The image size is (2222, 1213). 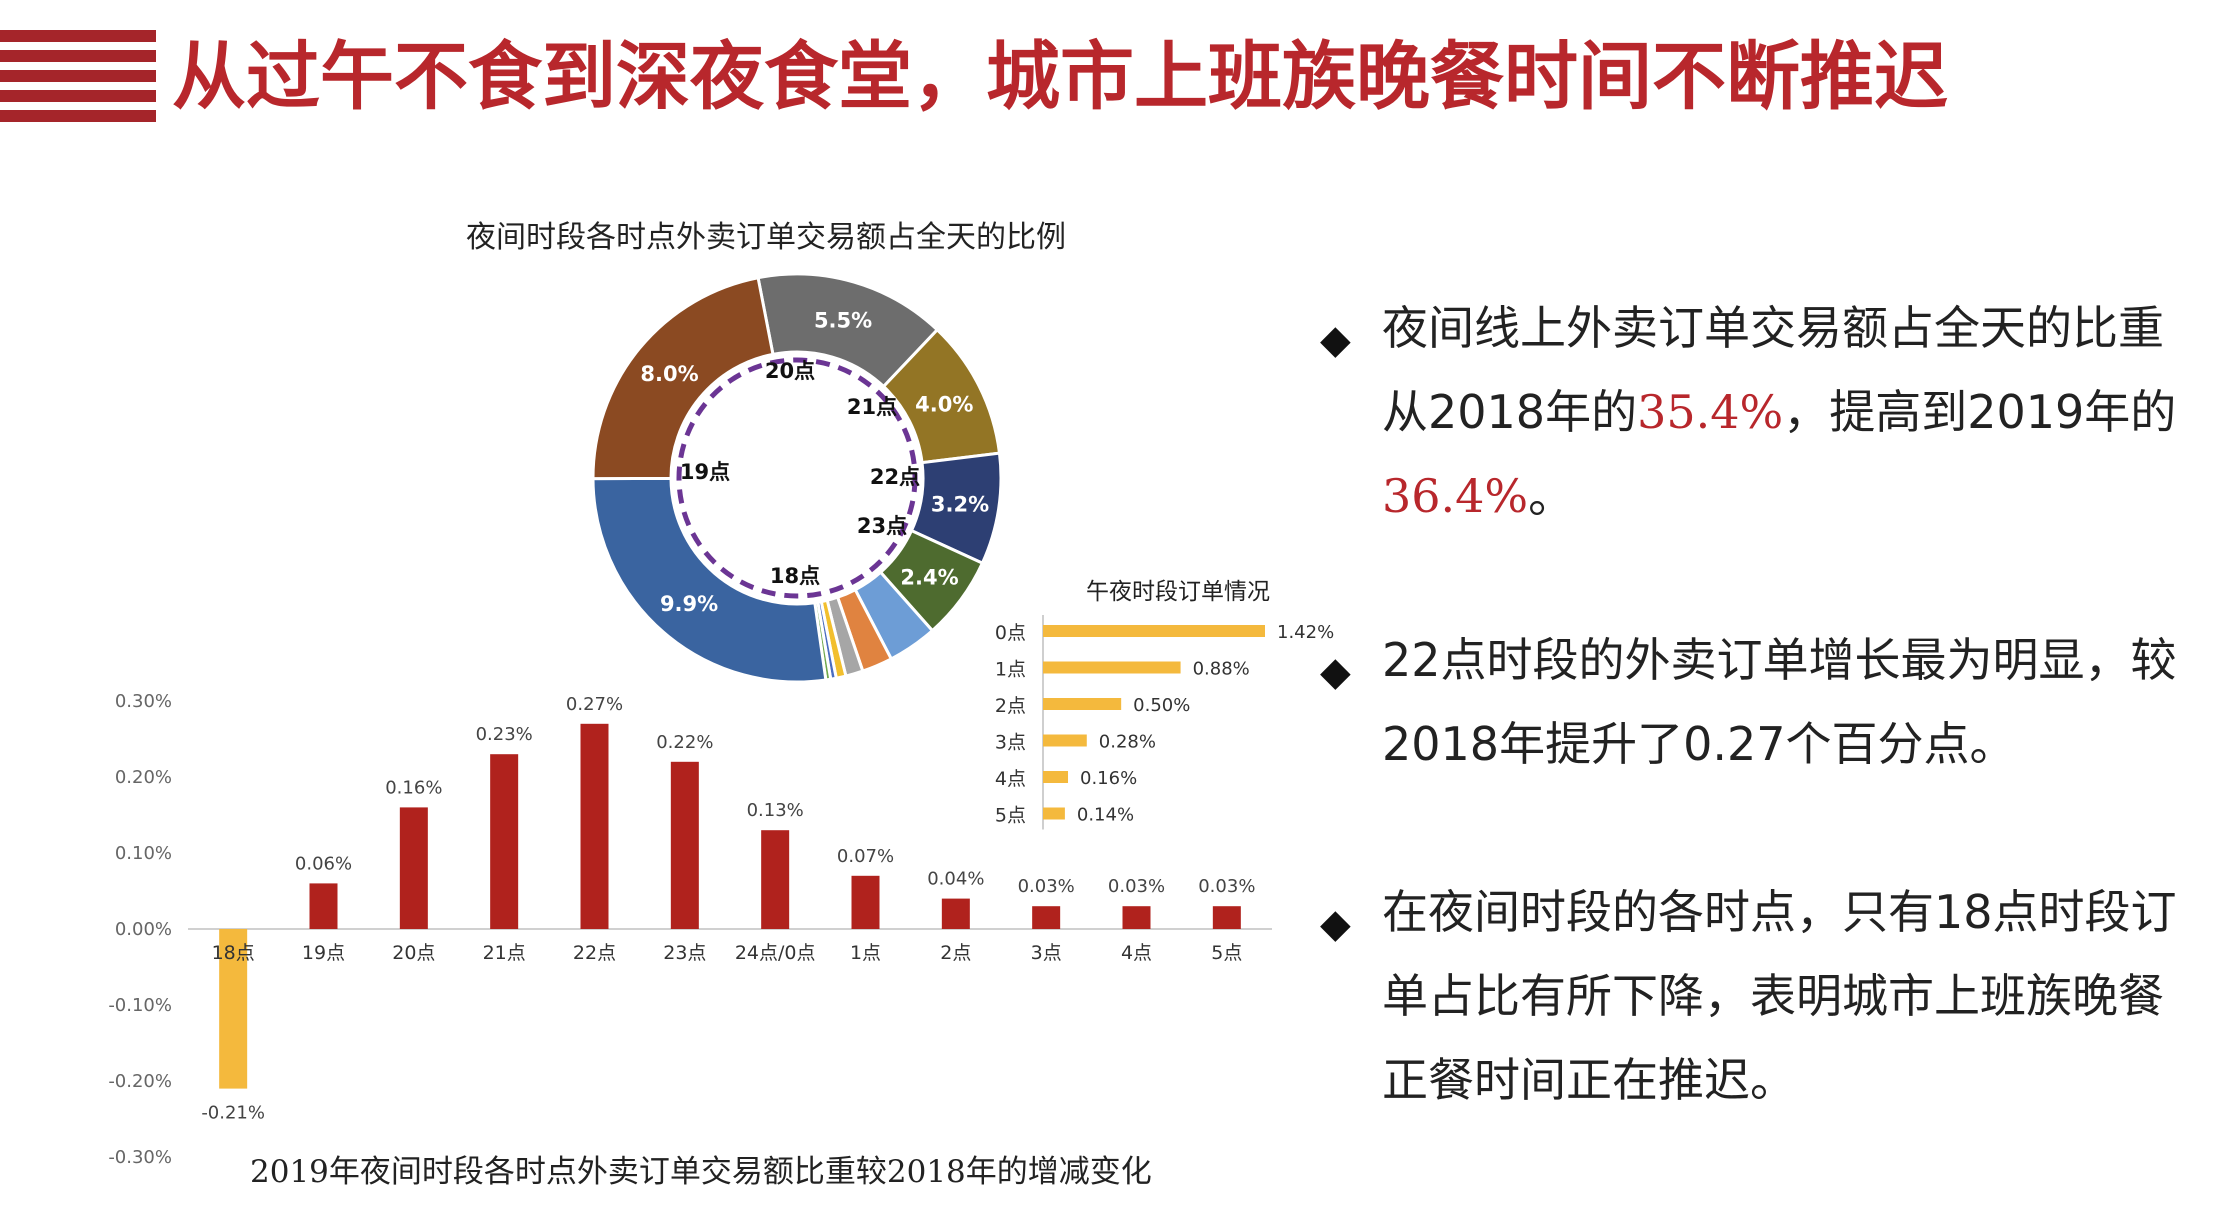 What do you see at coordinates (1060, 77) in the screenshot?
I see `page-title: 从过午不食到深夜食堂，城市上班族晚餐时间不断推迟` at bounding box center [1060, 77].